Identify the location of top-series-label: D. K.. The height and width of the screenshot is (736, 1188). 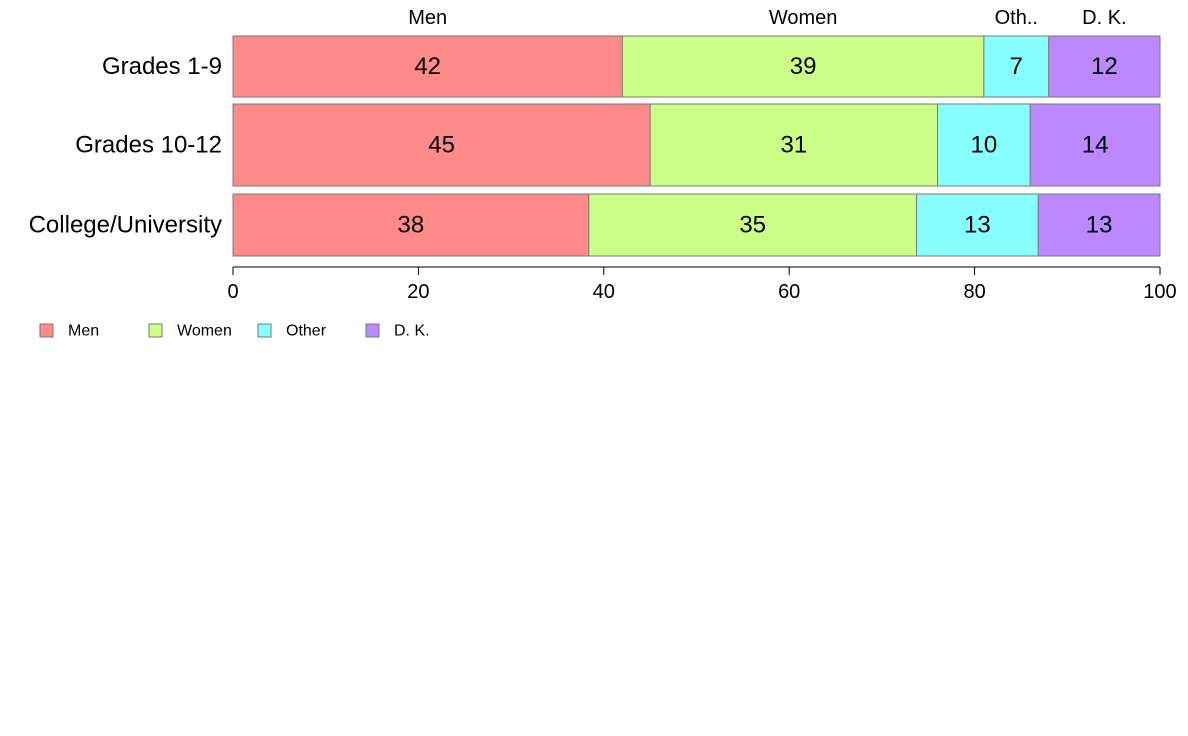
(1104, 18).